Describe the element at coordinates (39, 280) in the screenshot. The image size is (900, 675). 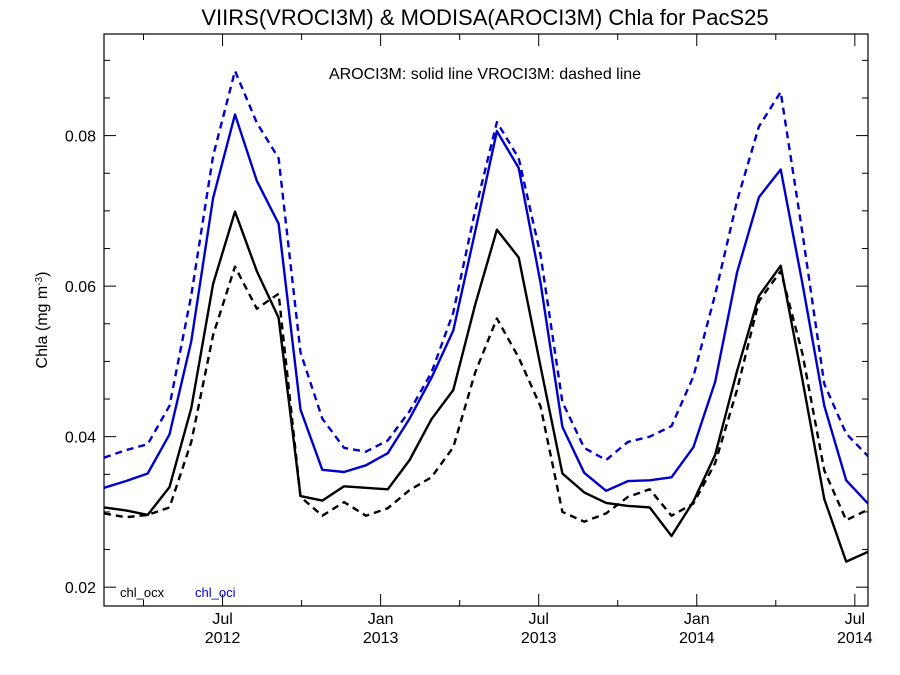
I see `y-axis-label-sup: -3` at that location.